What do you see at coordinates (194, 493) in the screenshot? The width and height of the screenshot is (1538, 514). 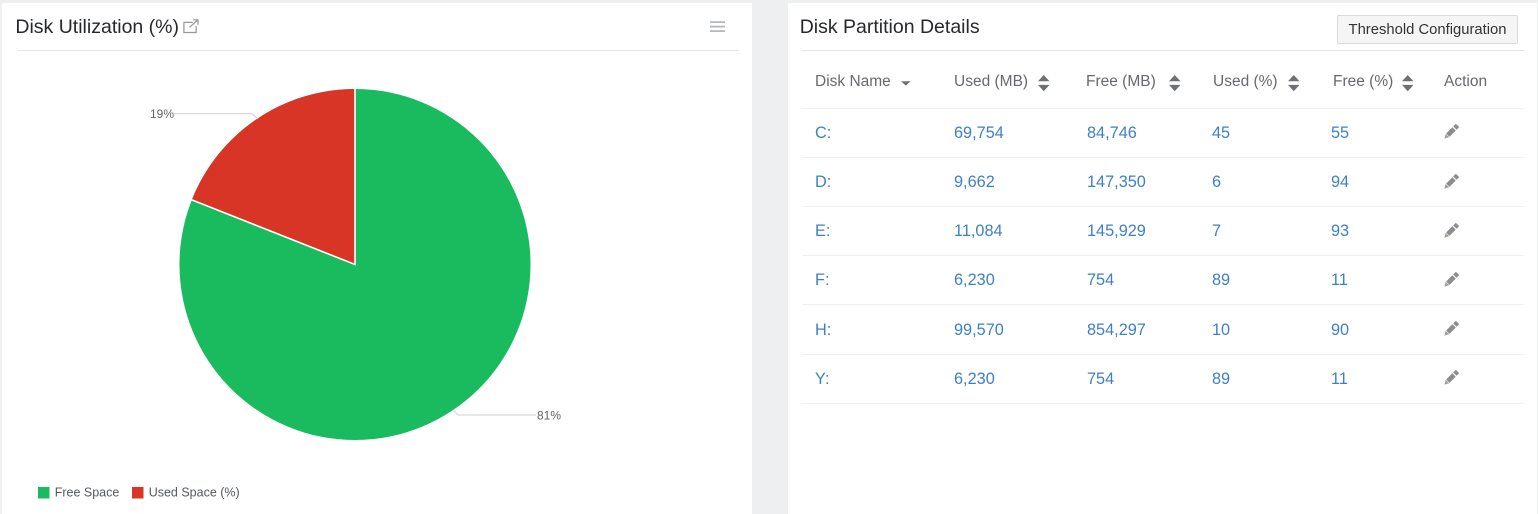 I see `svg-text: Used Space (%)` at bounding box center [194, 493].